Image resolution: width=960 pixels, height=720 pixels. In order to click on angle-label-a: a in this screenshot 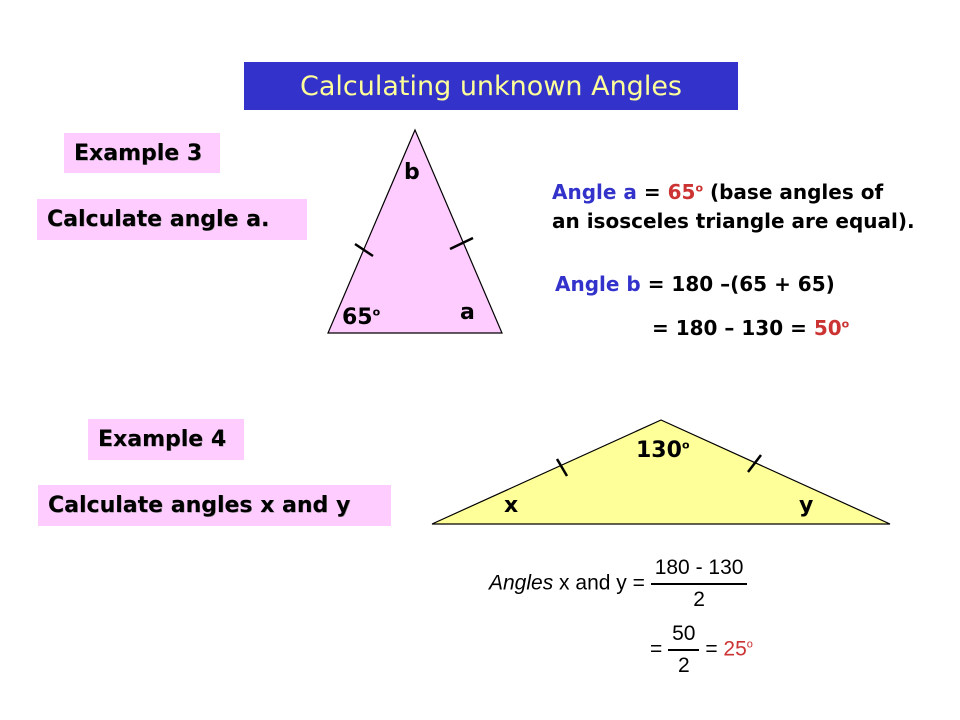, I will do `click(467, 312)`.